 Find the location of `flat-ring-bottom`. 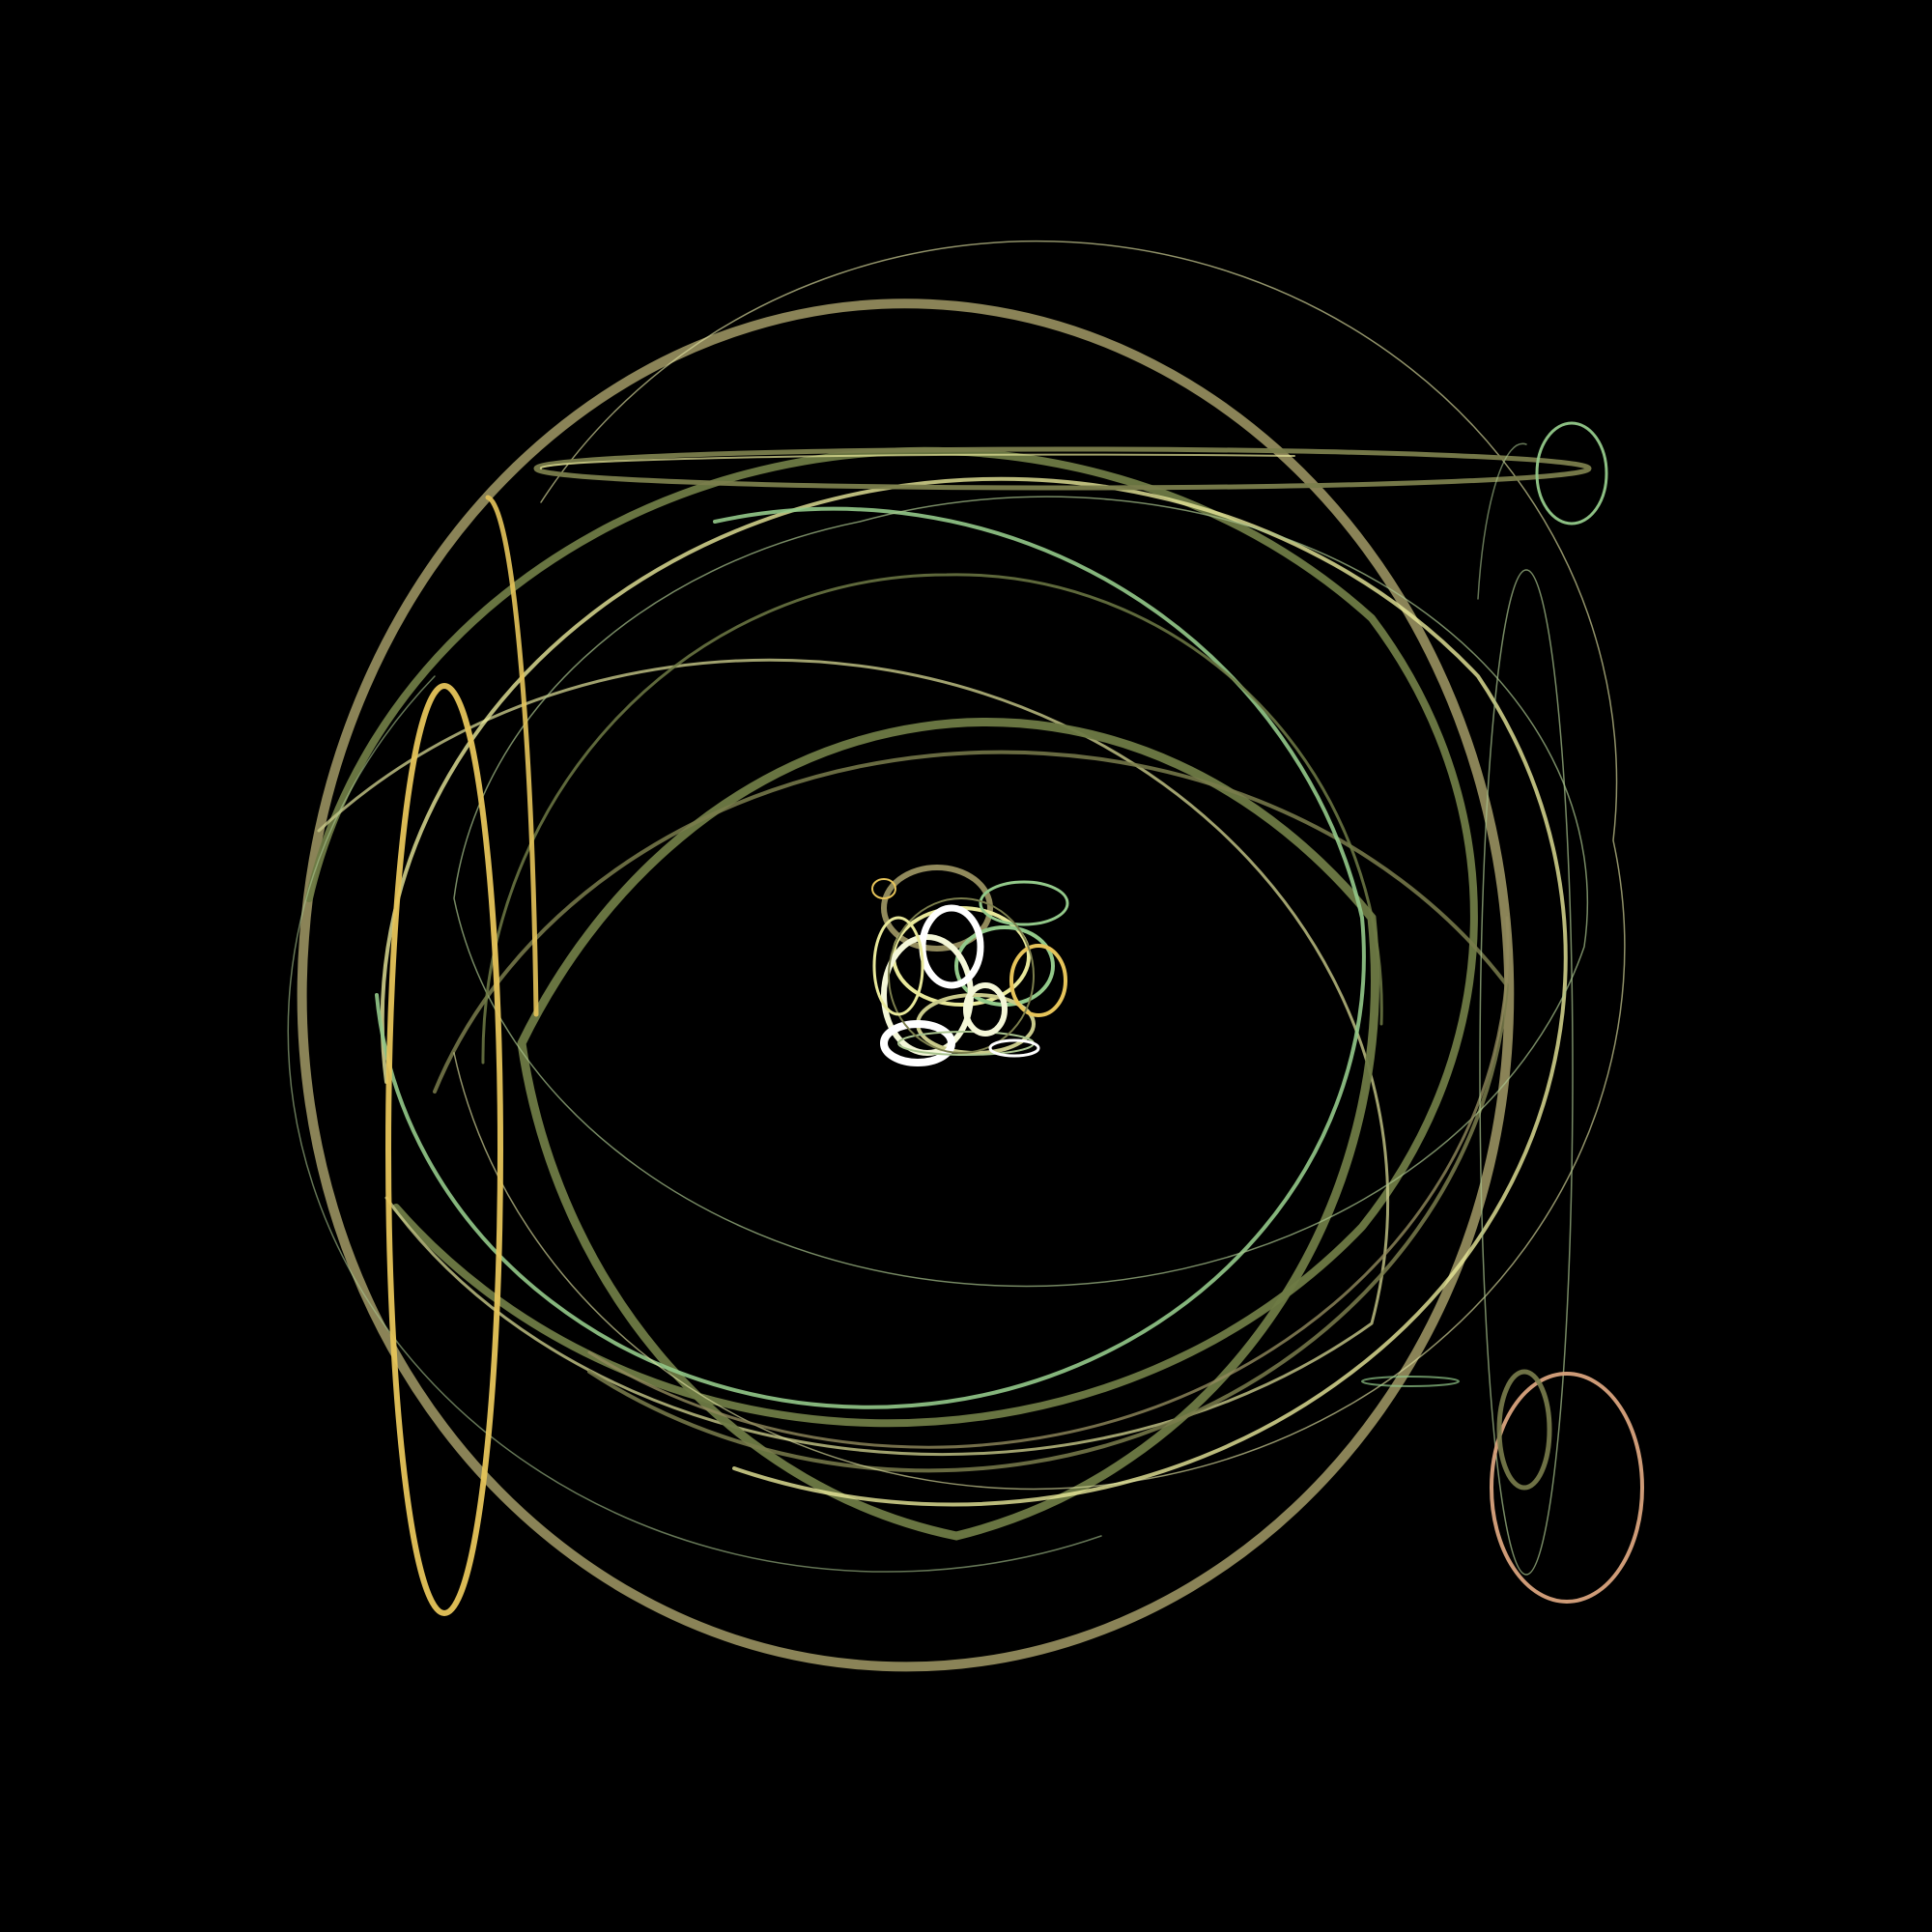

flat-ring-bottom is located at coordinates (1410, 1381).